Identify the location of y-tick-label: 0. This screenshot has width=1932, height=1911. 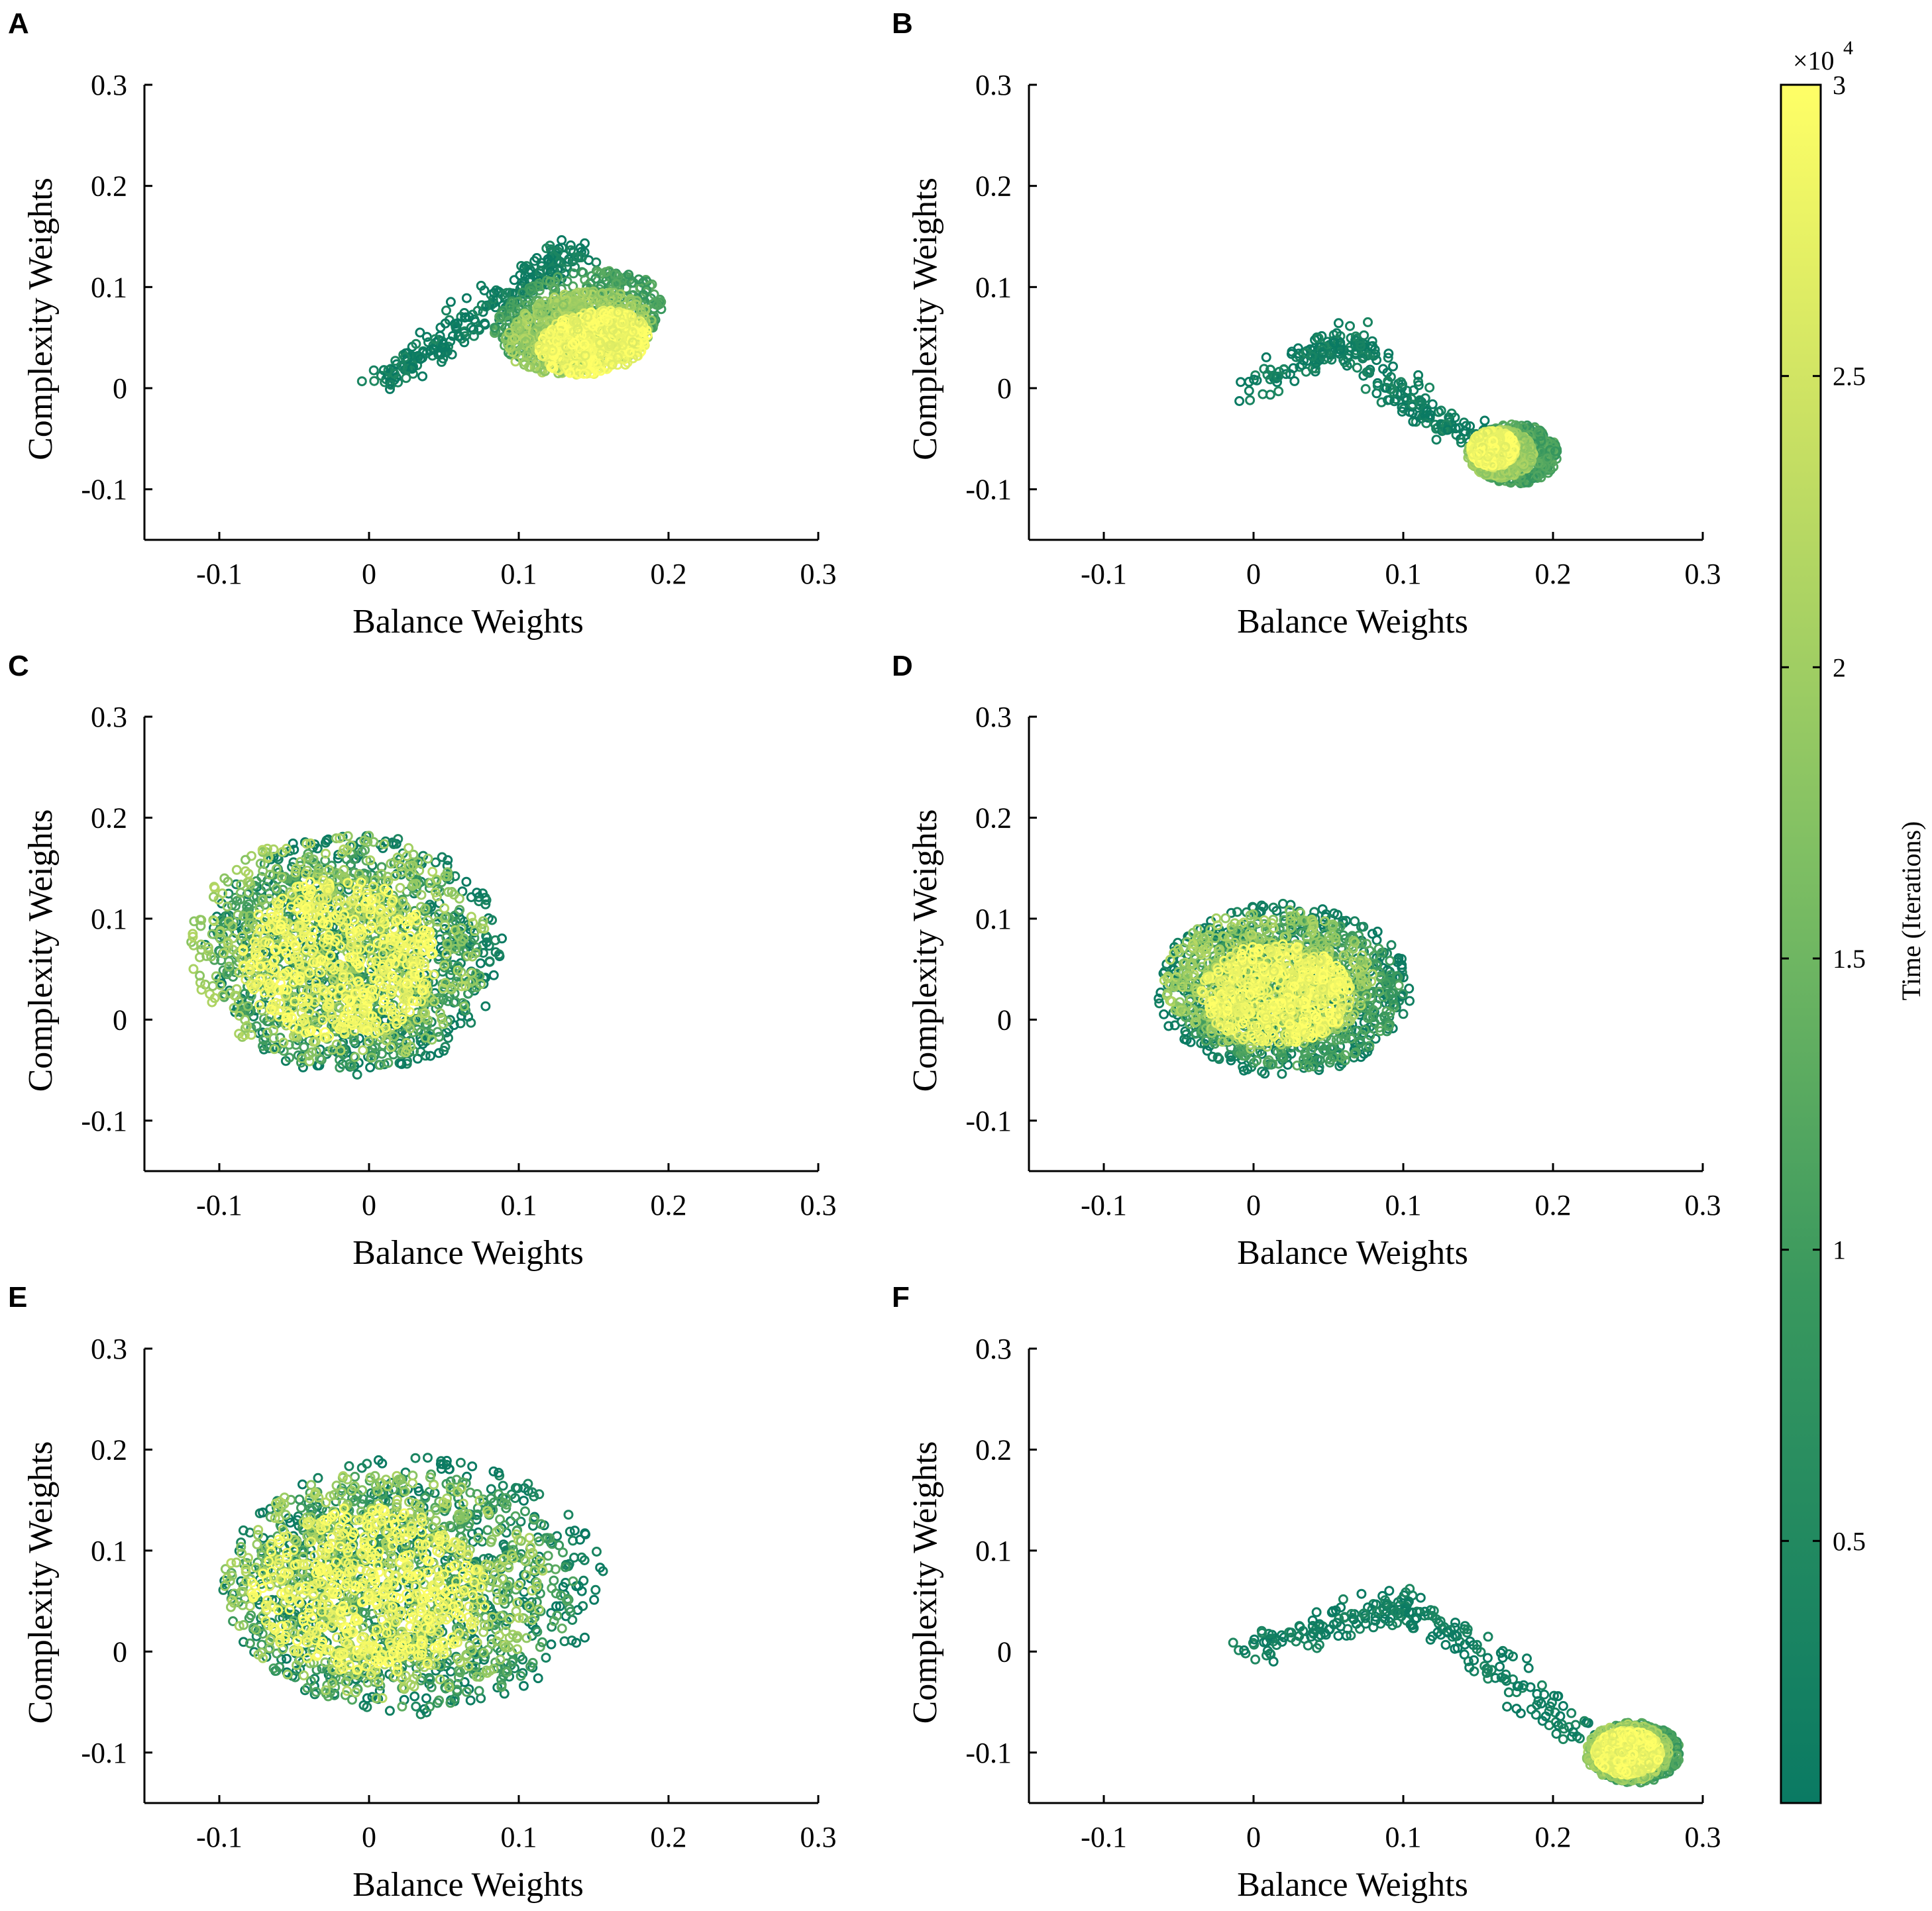
(1004, 388).